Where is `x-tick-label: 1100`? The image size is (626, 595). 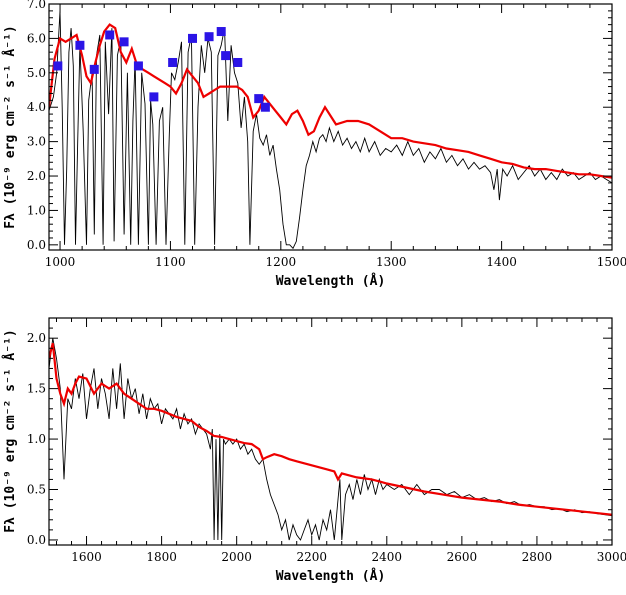 x-tick-label: 1100 is located at coordinates (170, 262).